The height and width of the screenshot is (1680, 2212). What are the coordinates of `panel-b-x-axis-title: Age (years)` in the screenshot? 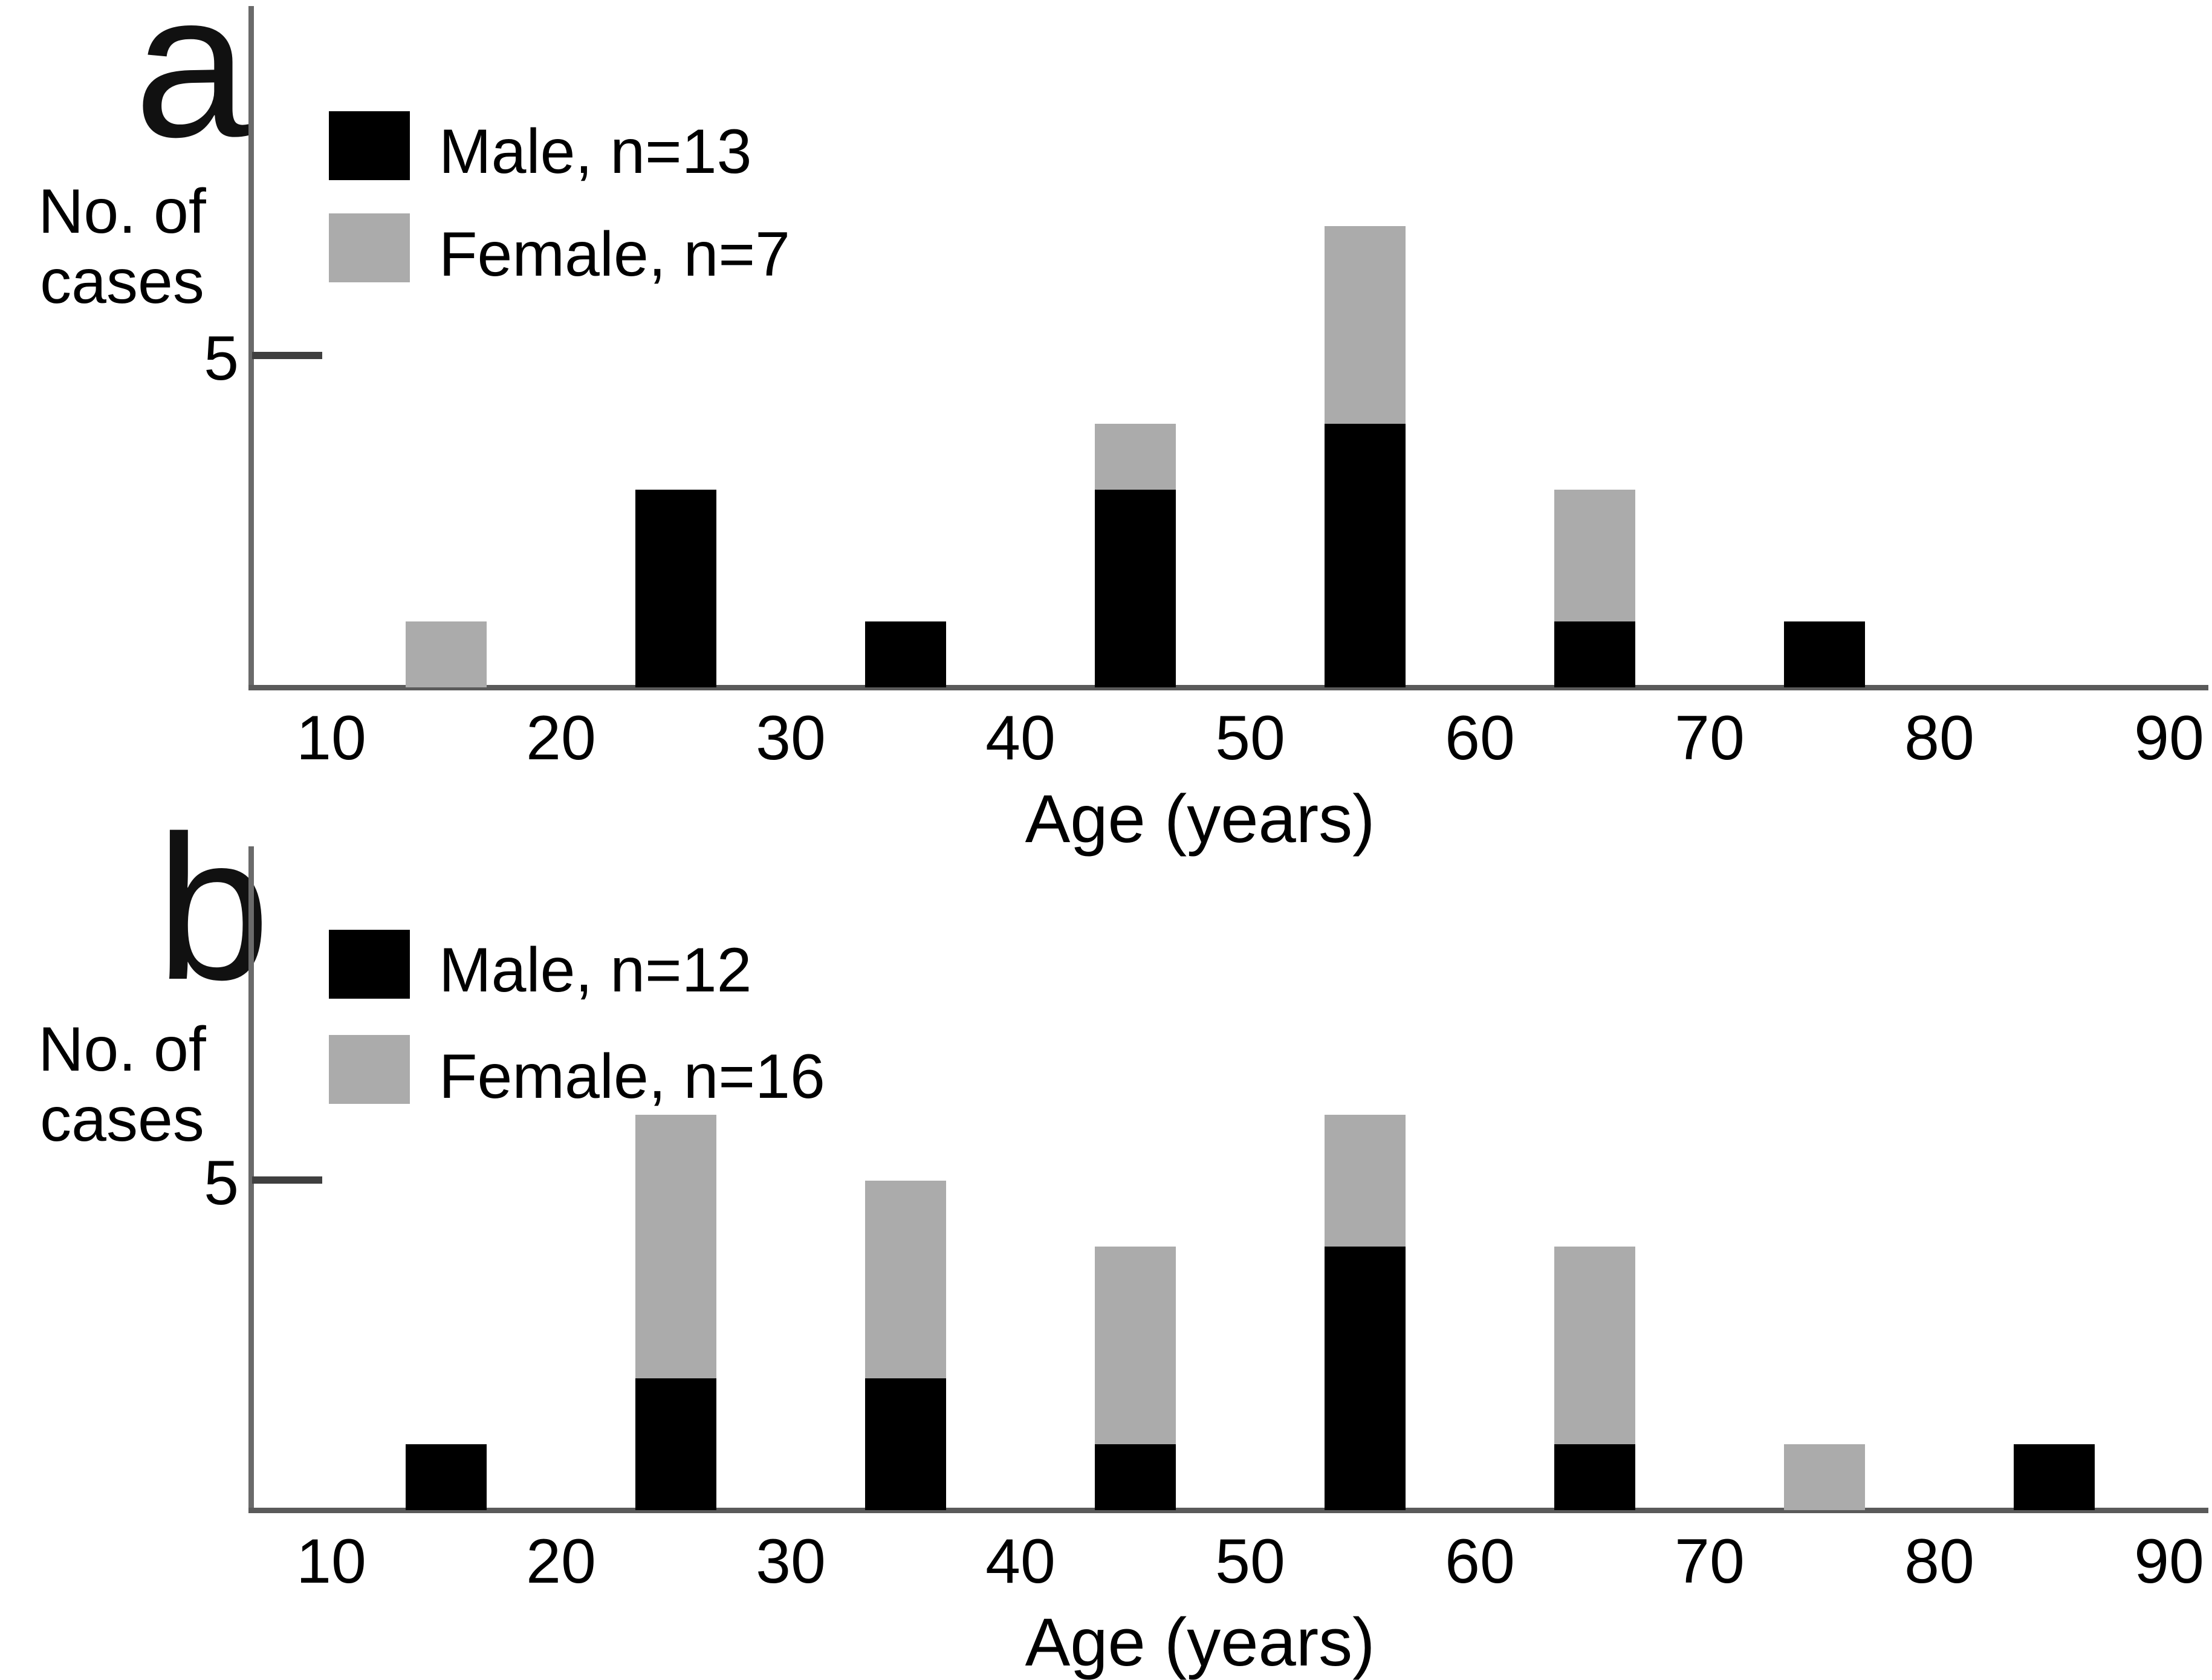 It's located at (1200, 1642).